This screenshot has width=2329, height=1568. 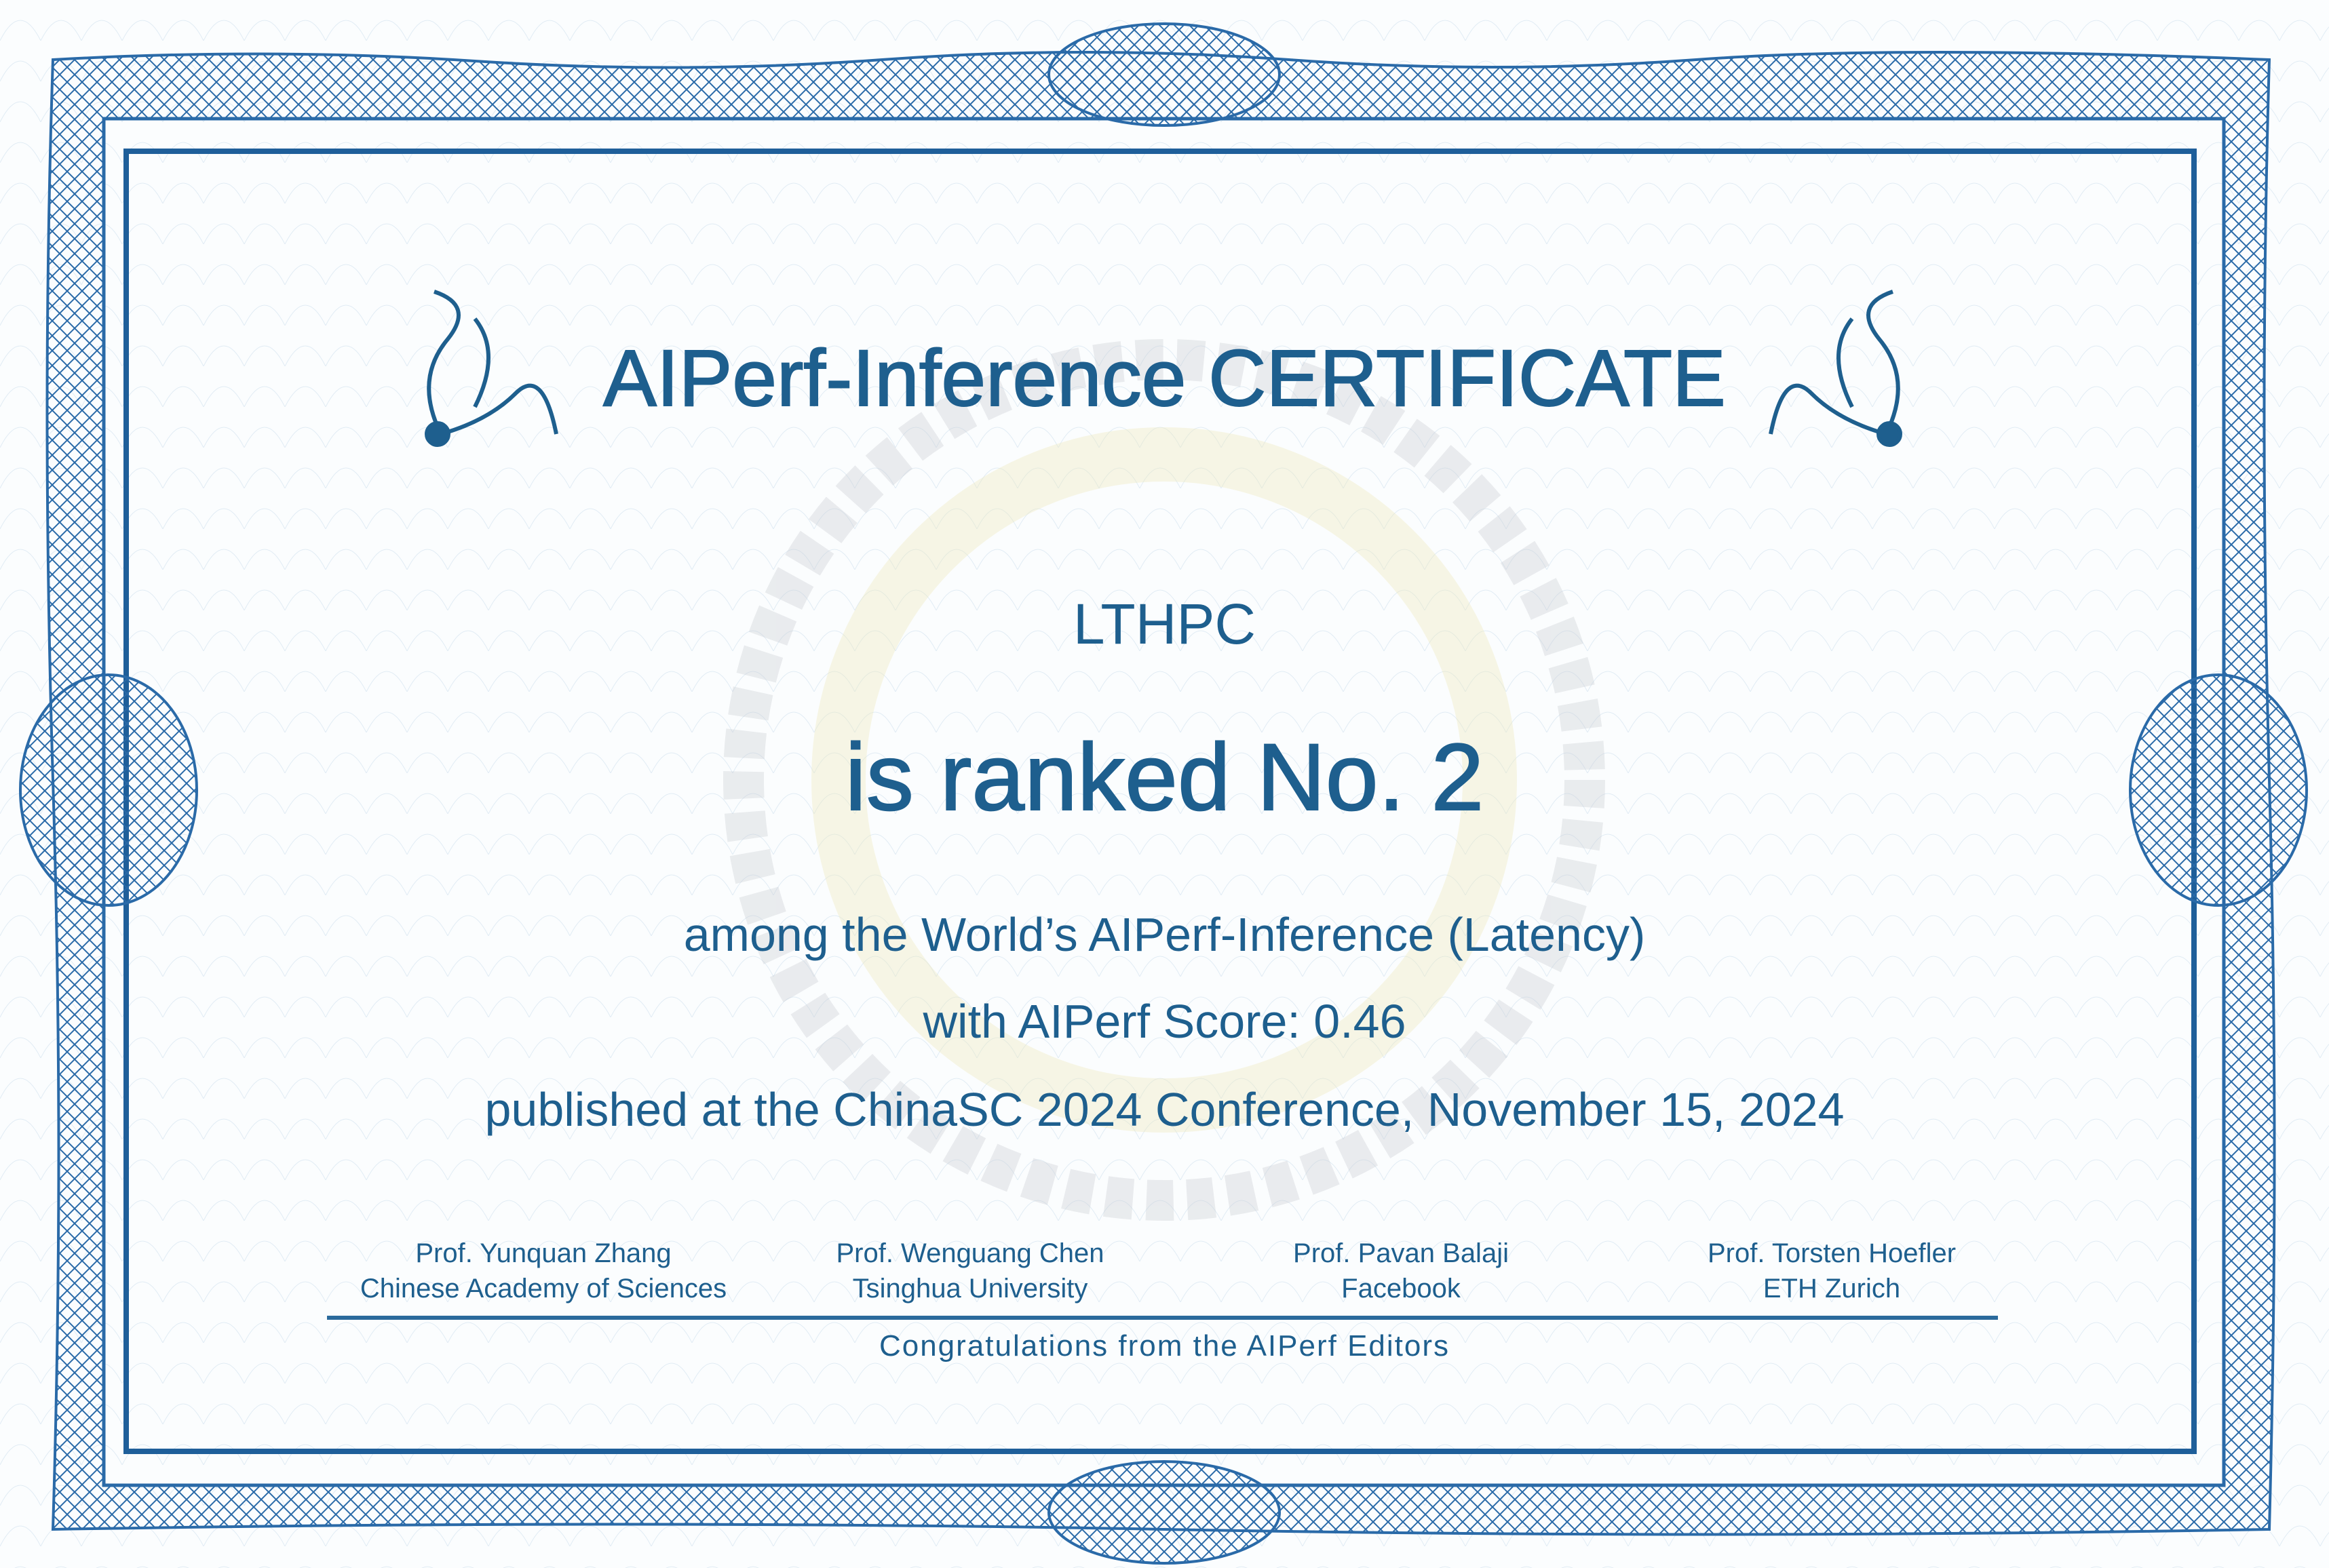 What do you see at coordinates (1164, 1346) in the screenshot?
I see `footer-text: Congratulations from the AIPerf Editors` at bounding box center [1164, 1346].